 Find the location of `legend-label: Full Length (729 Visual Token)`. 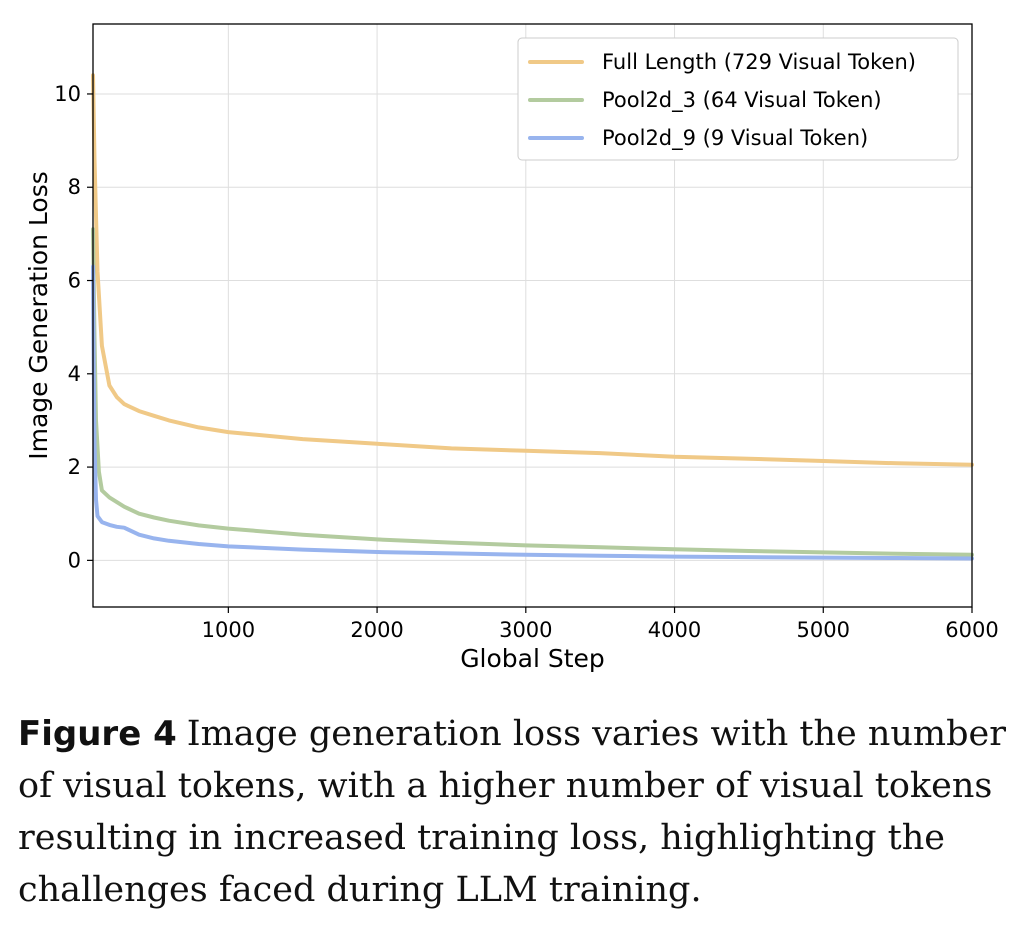

legend-label: Full Length (729 Visual Token) is located at coordinates (759, 62).